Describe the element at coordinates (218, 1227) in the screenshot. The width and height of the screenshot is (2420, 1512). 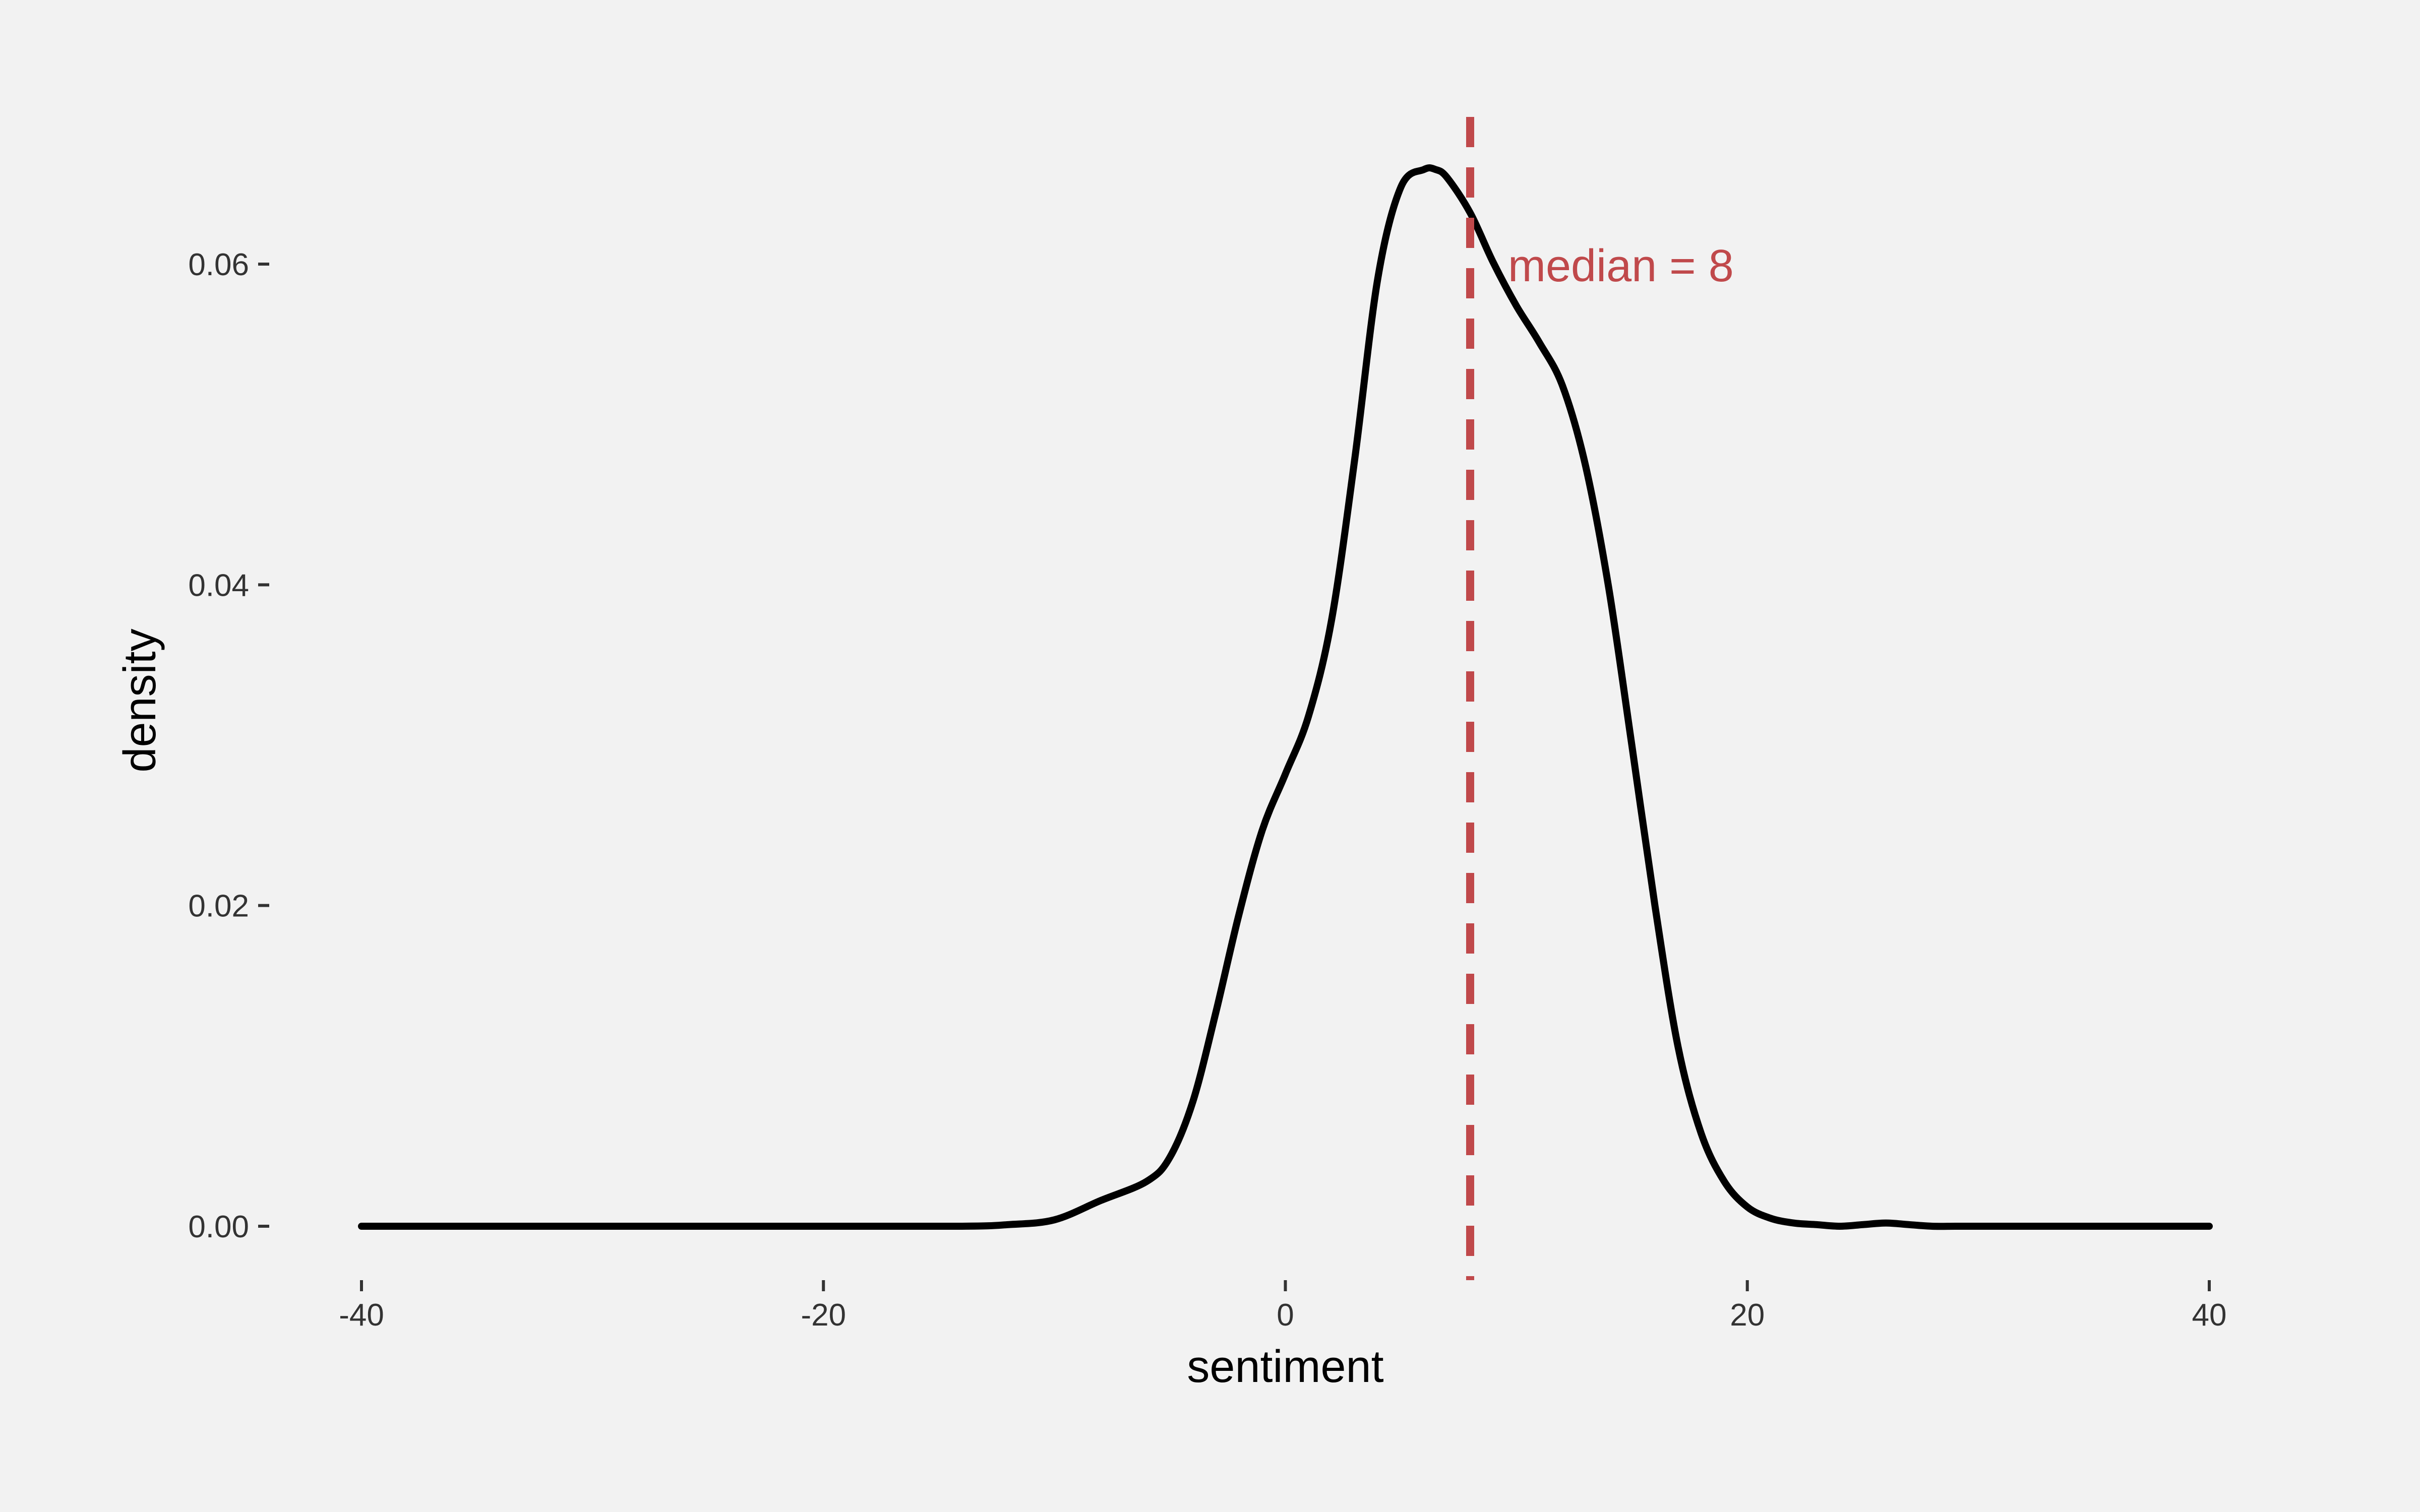
I see `y-tick-label: 0.00` at that location.